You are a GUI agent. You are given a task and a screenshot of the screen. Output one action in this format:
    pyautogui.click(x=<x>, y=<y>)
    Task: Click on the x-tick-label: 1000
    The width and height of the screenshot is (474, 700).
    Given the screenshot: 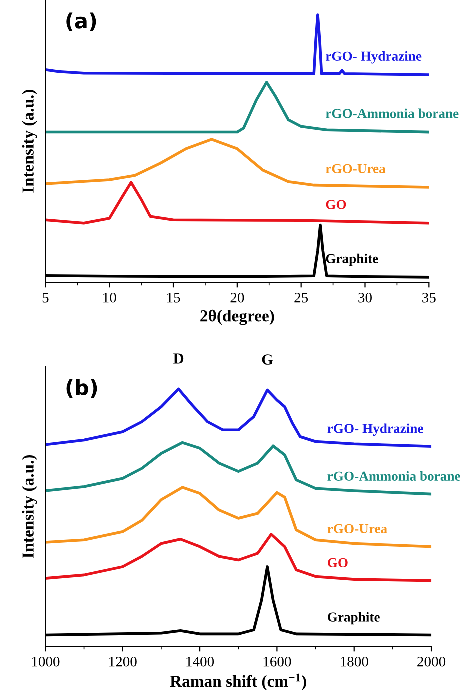 What is the action you would take?
    pyautogui.click(x=46, y=661)
    